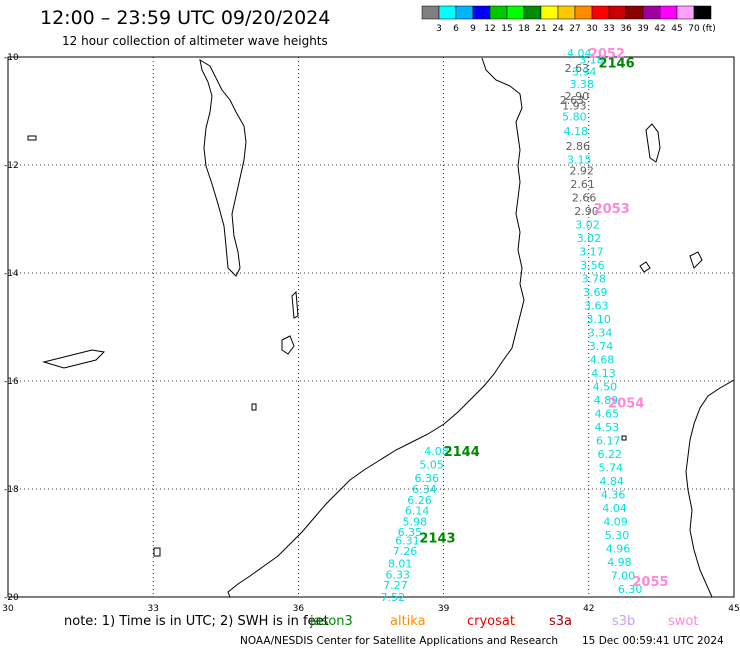  Describe the element at coordinates (424, 489) in the screenshot. I see `wave-height-value: 6.34` at that location.